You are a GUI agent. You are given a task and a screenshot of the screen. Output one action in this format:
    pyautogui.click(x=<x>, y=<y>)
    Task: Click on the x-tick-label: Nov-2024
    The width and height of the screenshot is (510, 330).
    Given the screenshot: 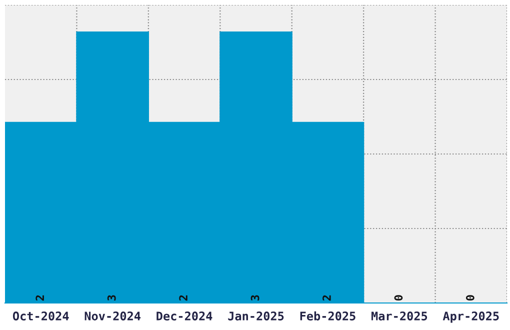 What is the action you would take?
    pyautogui.click(x=112, y=316)
    